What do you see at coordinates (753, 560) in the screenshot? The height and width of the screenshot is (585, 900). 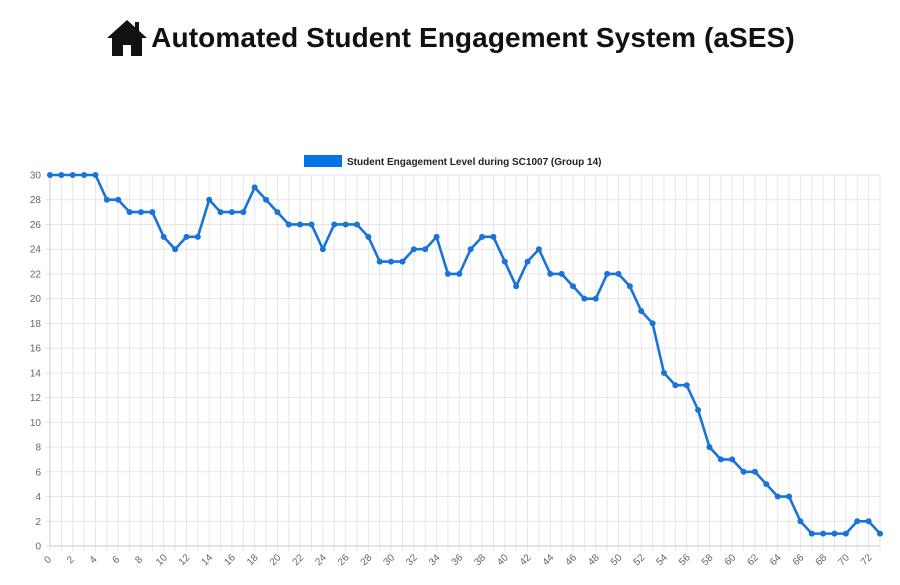 I see `x-tick-label: 62` at bounding box center [753, 560].